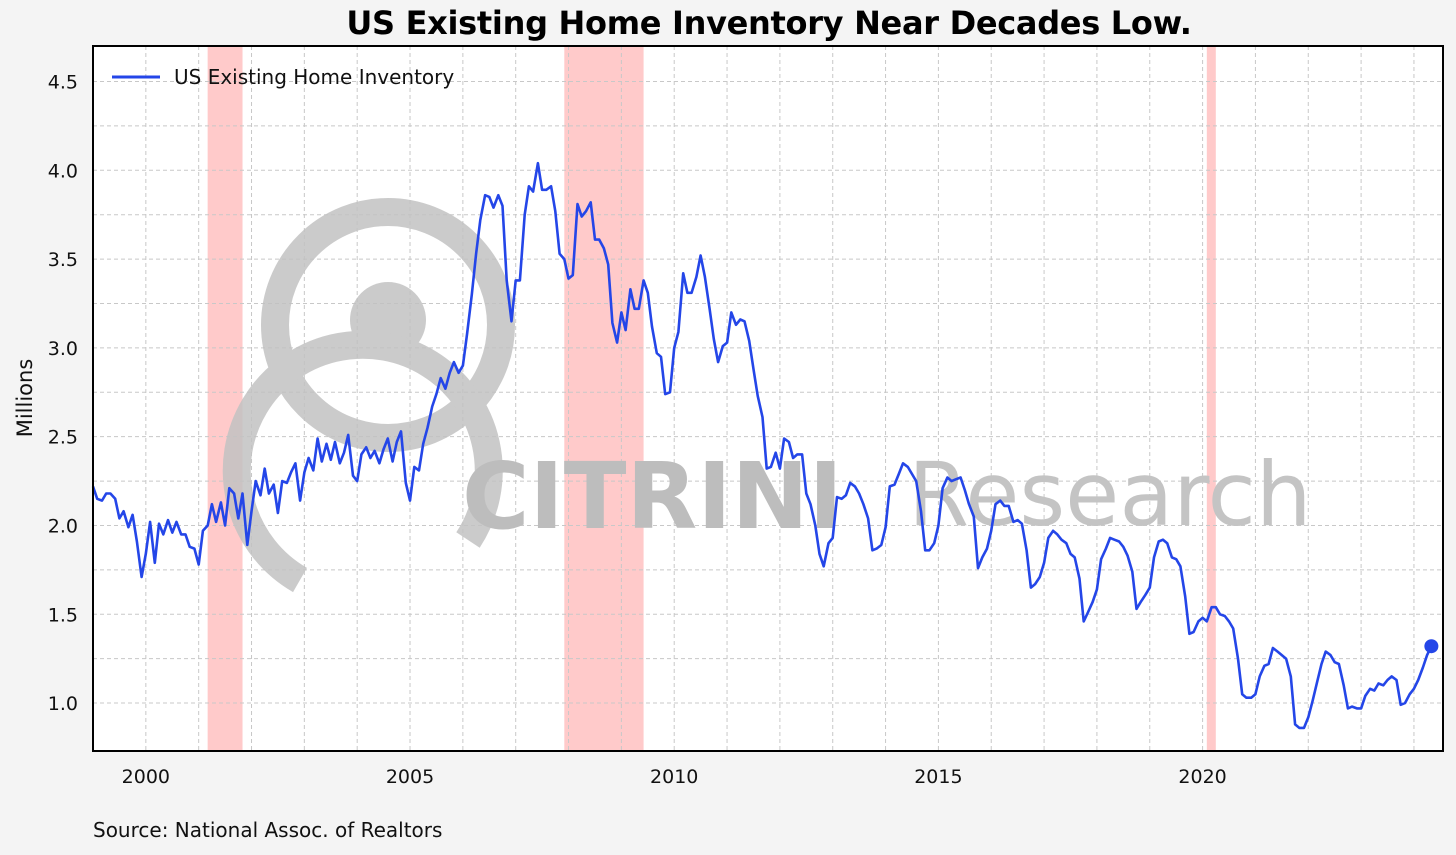 The width and height of the screenshot is (1456, 855). I want to click on y-tick-label: 2.0, so click(63, 526).